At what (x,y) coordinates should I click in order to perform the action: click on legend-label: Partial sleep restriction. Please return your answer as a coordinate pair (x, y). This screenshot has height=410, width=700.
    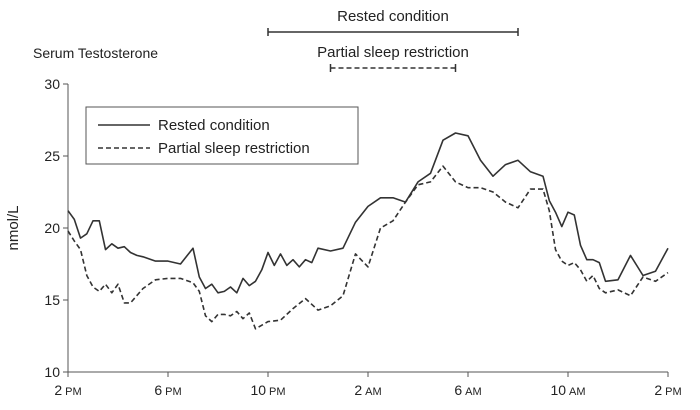
    Looking at the image, I should click on (234, 148).